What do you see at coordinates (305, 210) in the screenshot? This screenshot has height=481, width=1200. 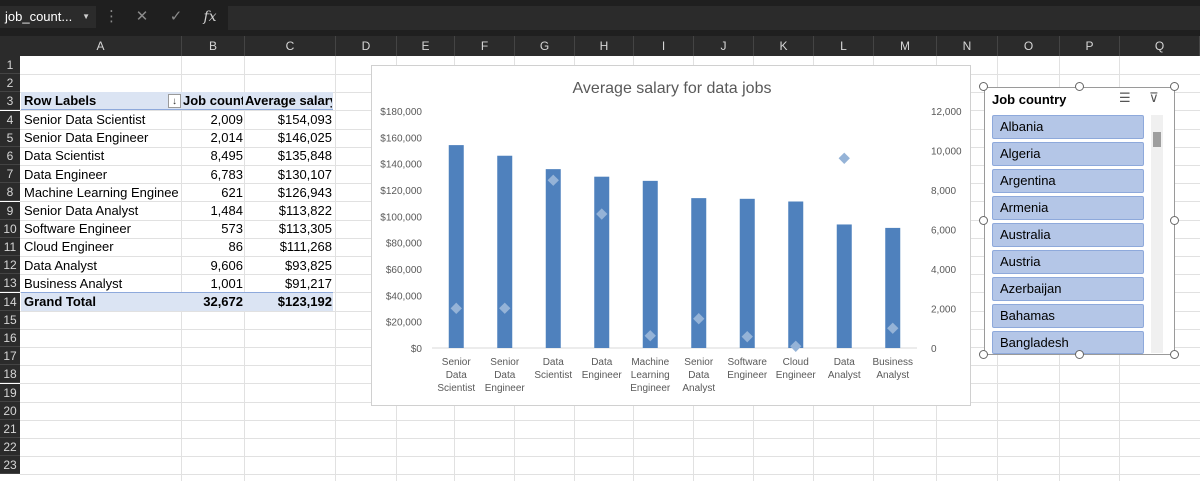 I see `pivot-cell-salary: $113,822` at bounding box center [305, 210].